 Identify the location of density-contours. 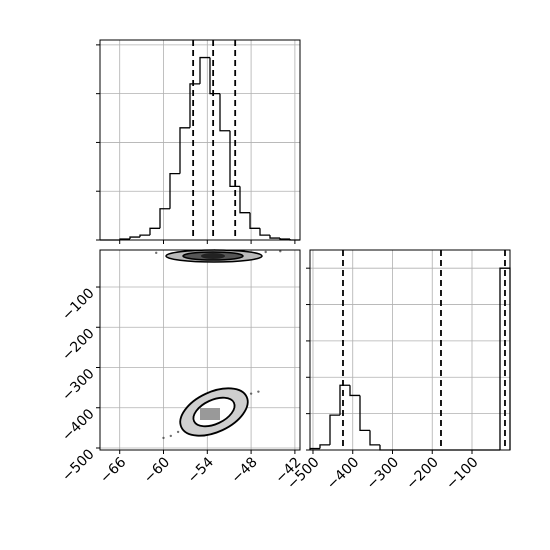
(214, 343).